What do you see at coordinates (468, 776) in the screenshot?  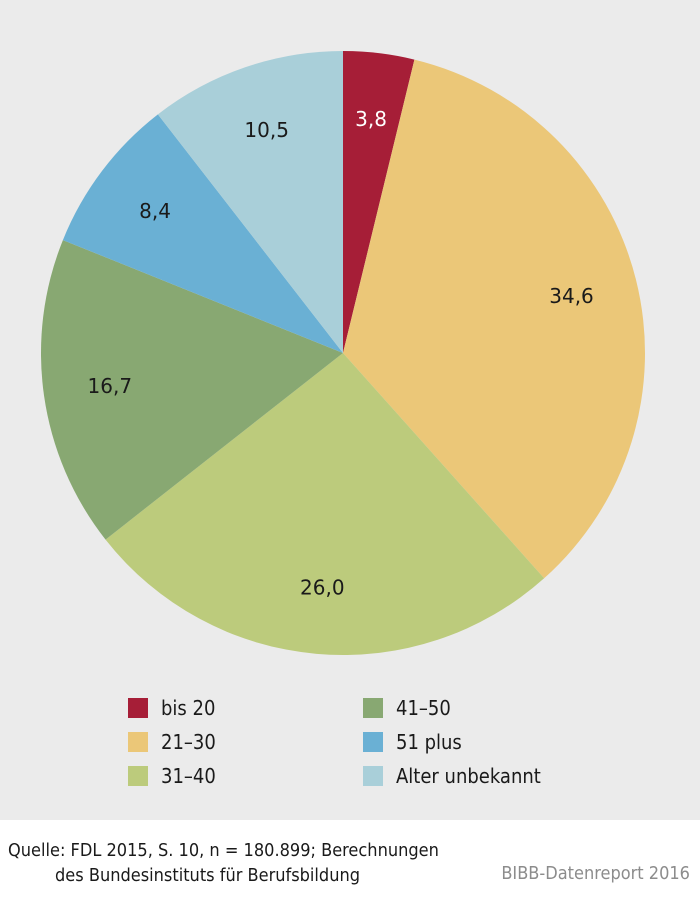 I see `legend-label: Alter unbekannt` at bounding box center [468, 776].